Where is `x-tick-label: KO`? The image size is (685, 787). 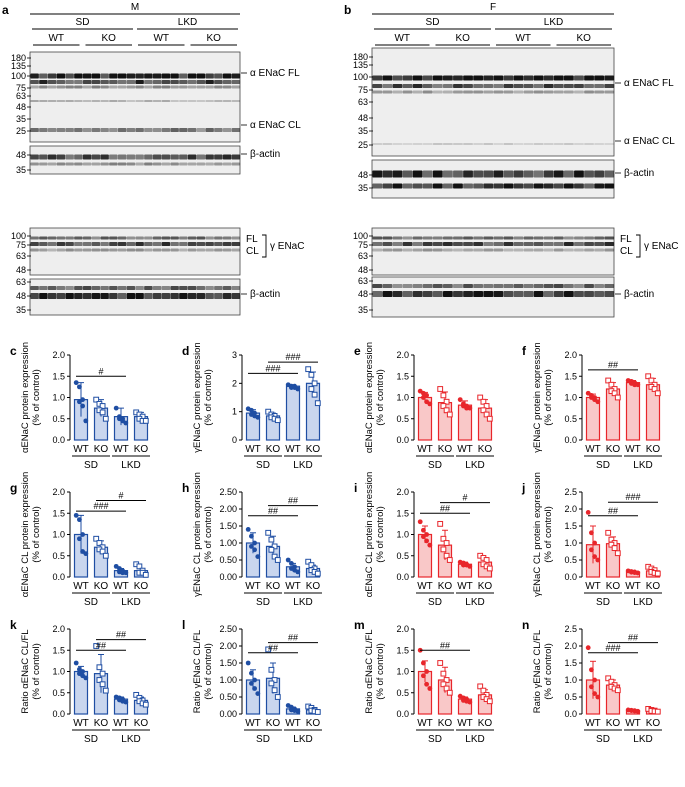 x-tick-label: KO is located at coordinates (445, 586).